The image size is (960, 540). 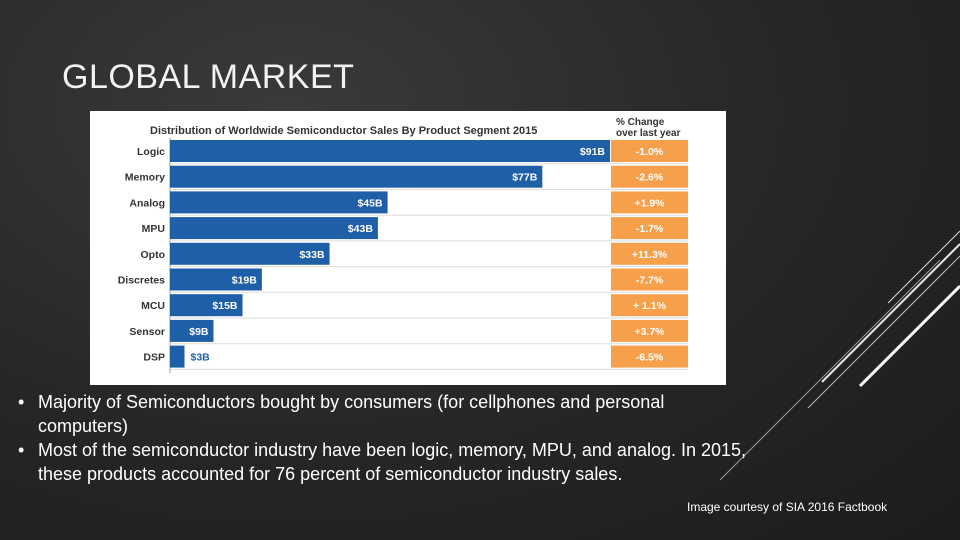 I want to click on change-label: -6.5%, so click(x=650, y=358).